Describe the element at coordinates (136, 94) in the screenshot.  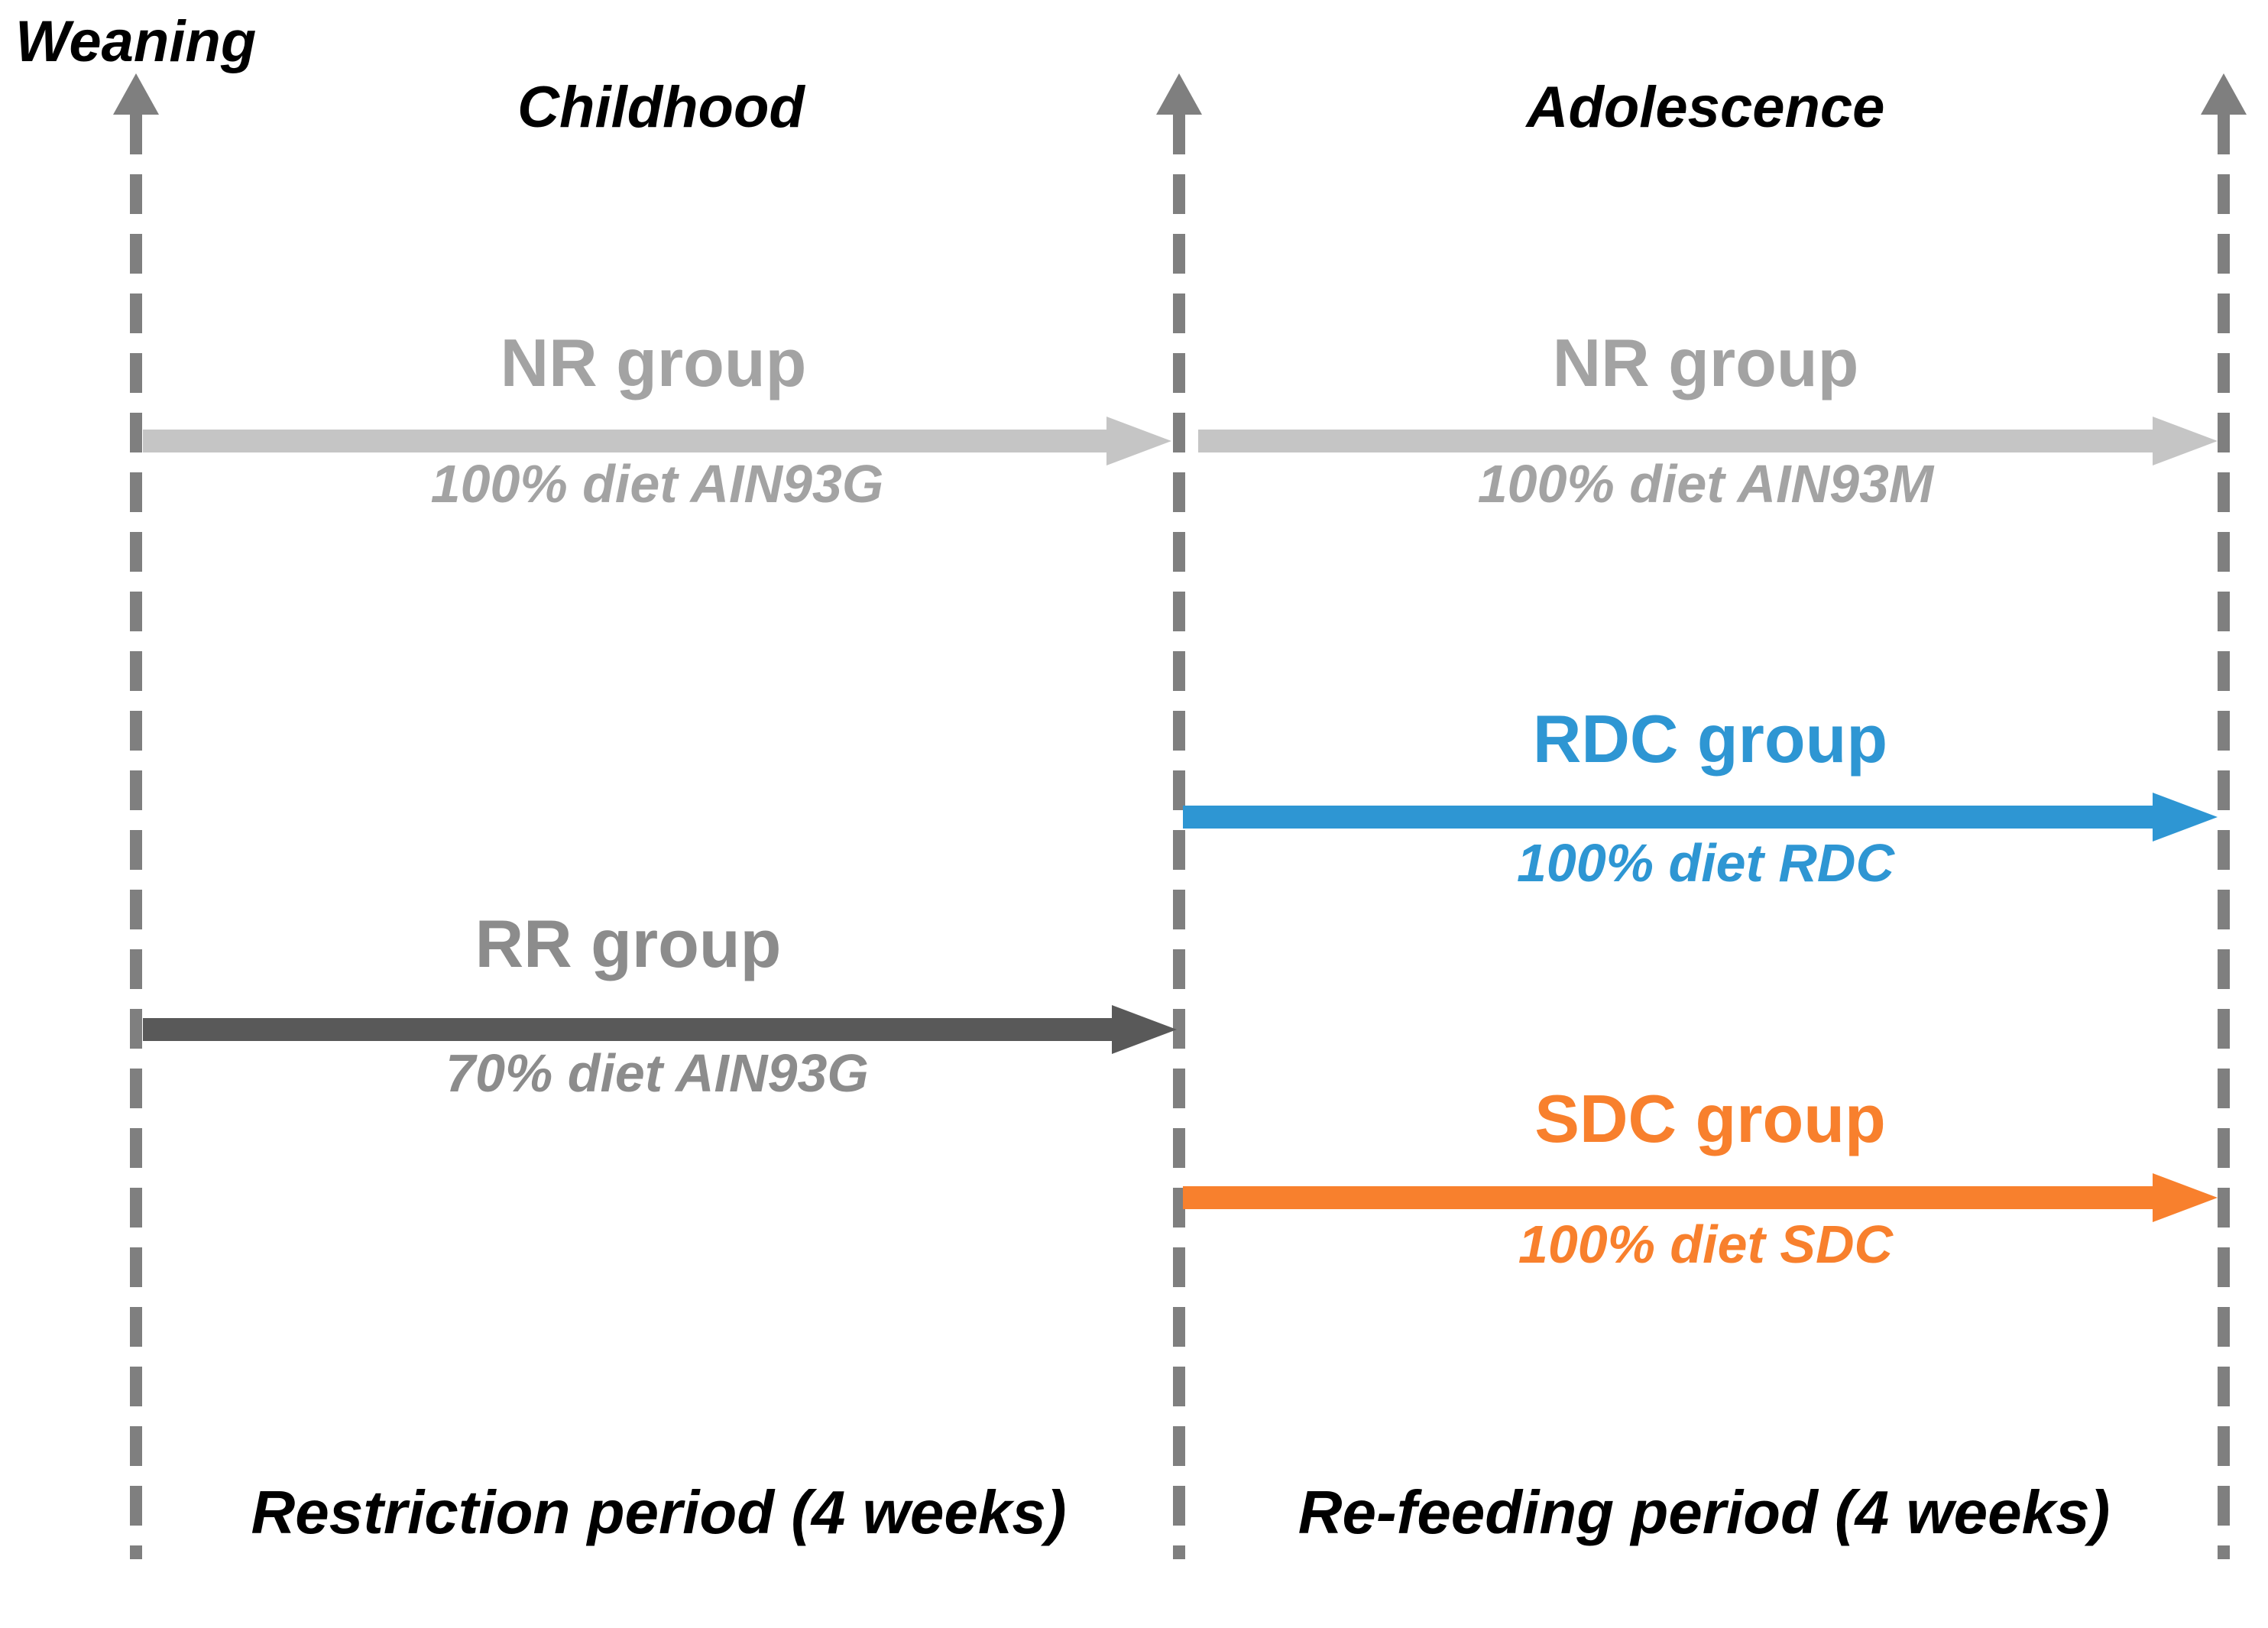
I see `weaning-axis-arrowhead-icon` at that location.